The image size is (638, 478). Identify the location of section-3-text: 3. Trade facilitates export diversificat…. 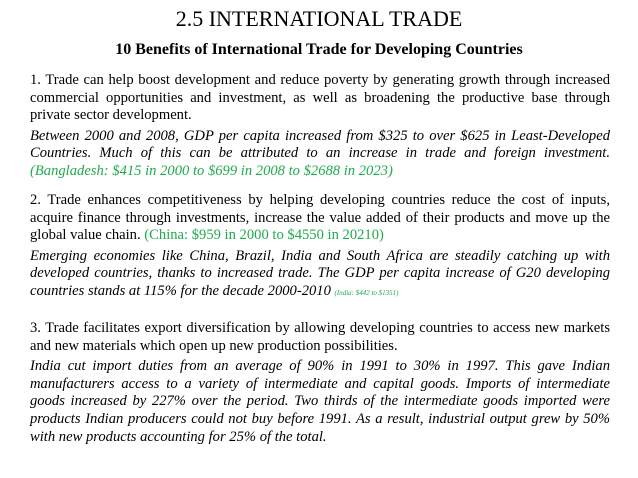
(320, 337).